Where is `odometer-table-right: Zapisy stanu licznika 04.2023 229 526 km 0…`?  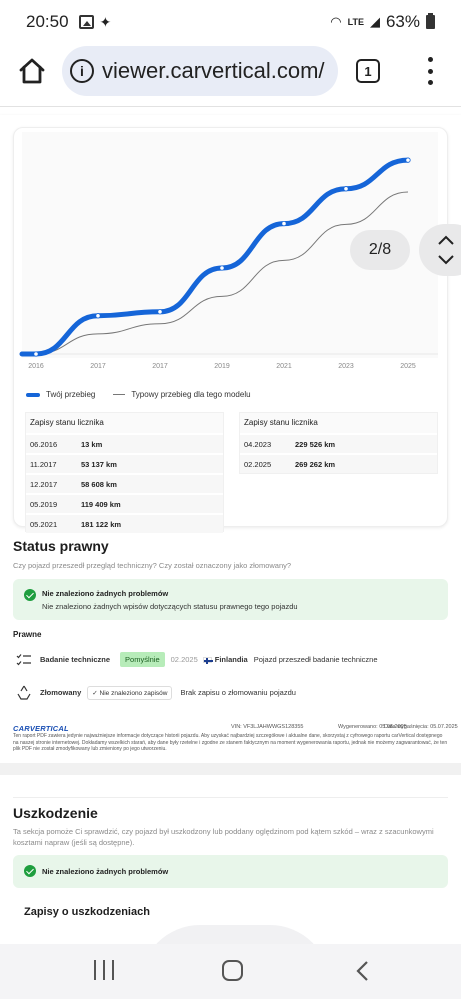 odometer-table-right: Zapisy stanu licznika 04.2023 229 526 km 0… is located at coordinates (338, 443).